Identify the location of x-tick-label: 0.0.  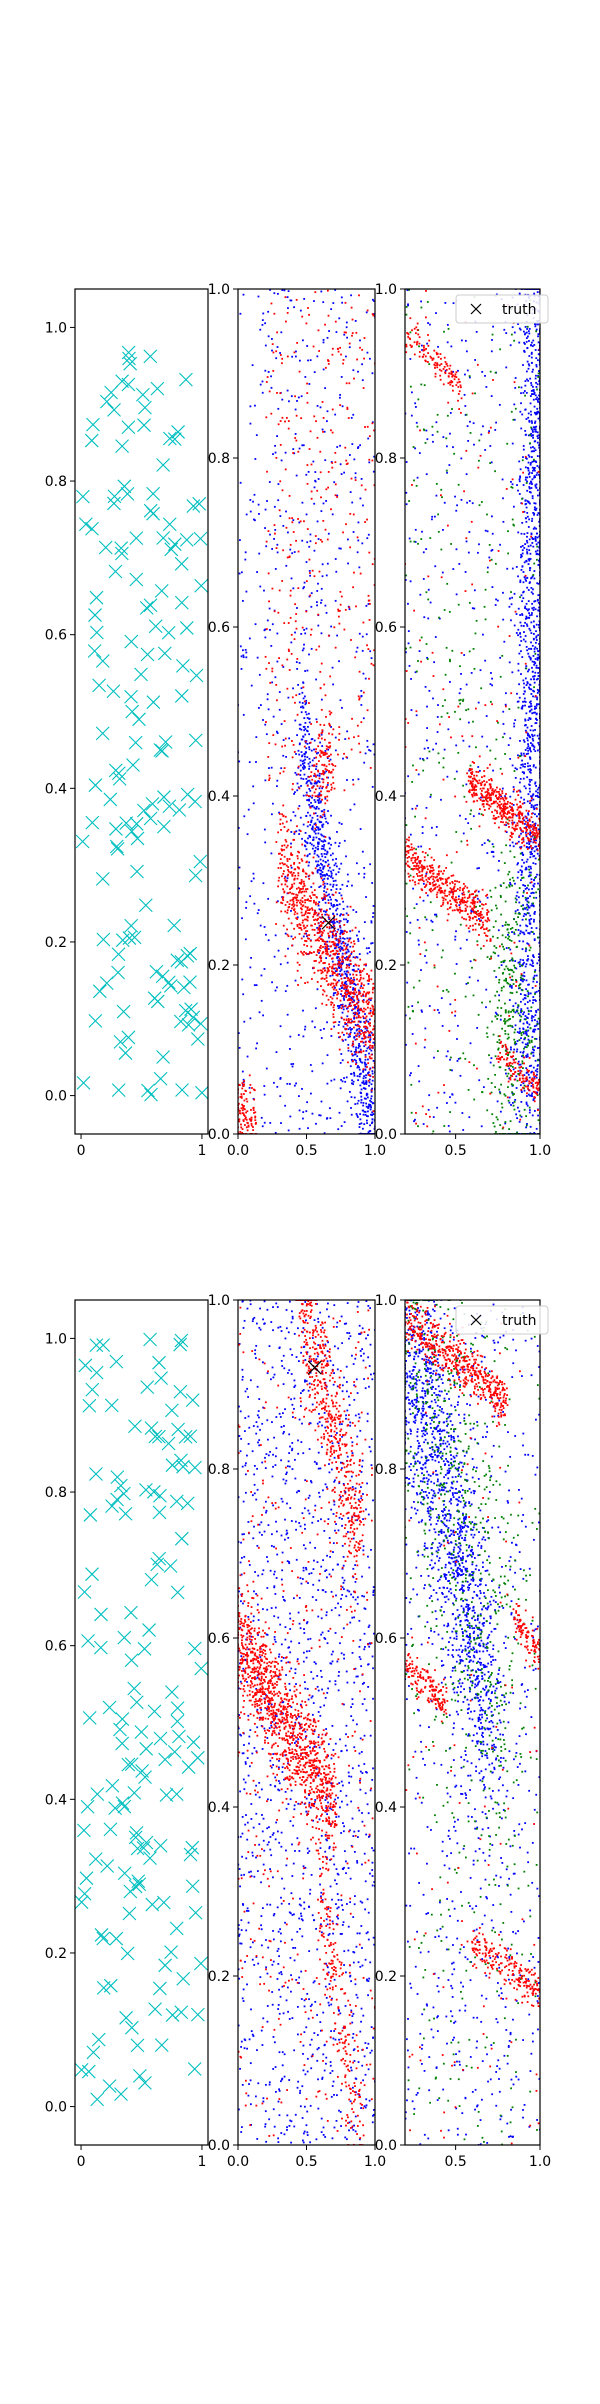
(238, 1151).